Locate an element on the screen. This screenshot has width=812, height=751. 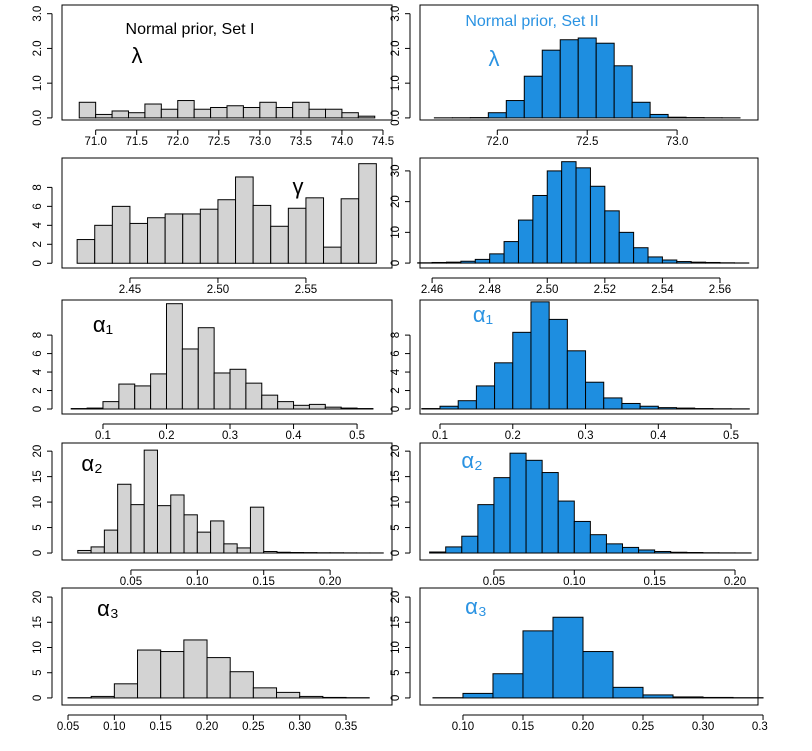
panel: 2.46 2.48 2.50 2.52 2.54 2.56 0 10 20 30 is located at coordinates (574, 226).